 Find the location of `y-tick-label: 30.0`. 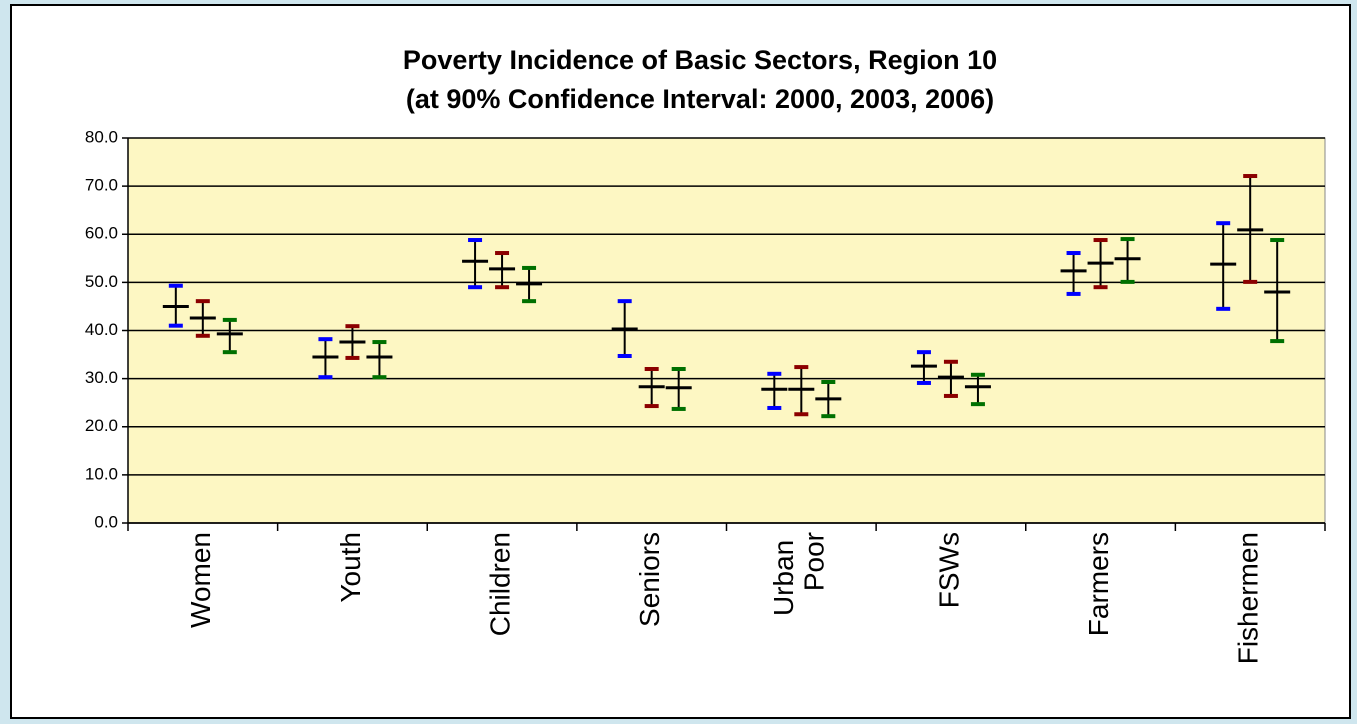

y-tick-label: 30.0 is located at coordinates (101, 377).